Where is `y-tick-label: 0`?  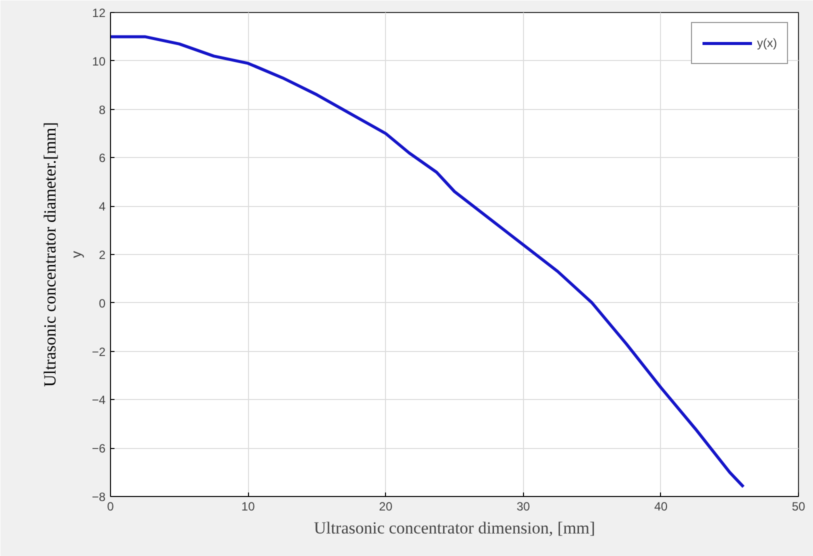
y-tick-label: 0 is located at coordinates (102, 303).